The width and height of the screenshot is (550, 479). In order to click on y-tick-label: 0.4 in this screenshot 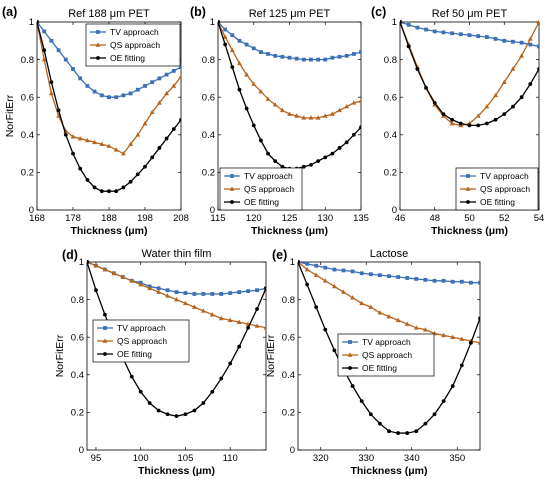, I will do `click(390, 135)`.